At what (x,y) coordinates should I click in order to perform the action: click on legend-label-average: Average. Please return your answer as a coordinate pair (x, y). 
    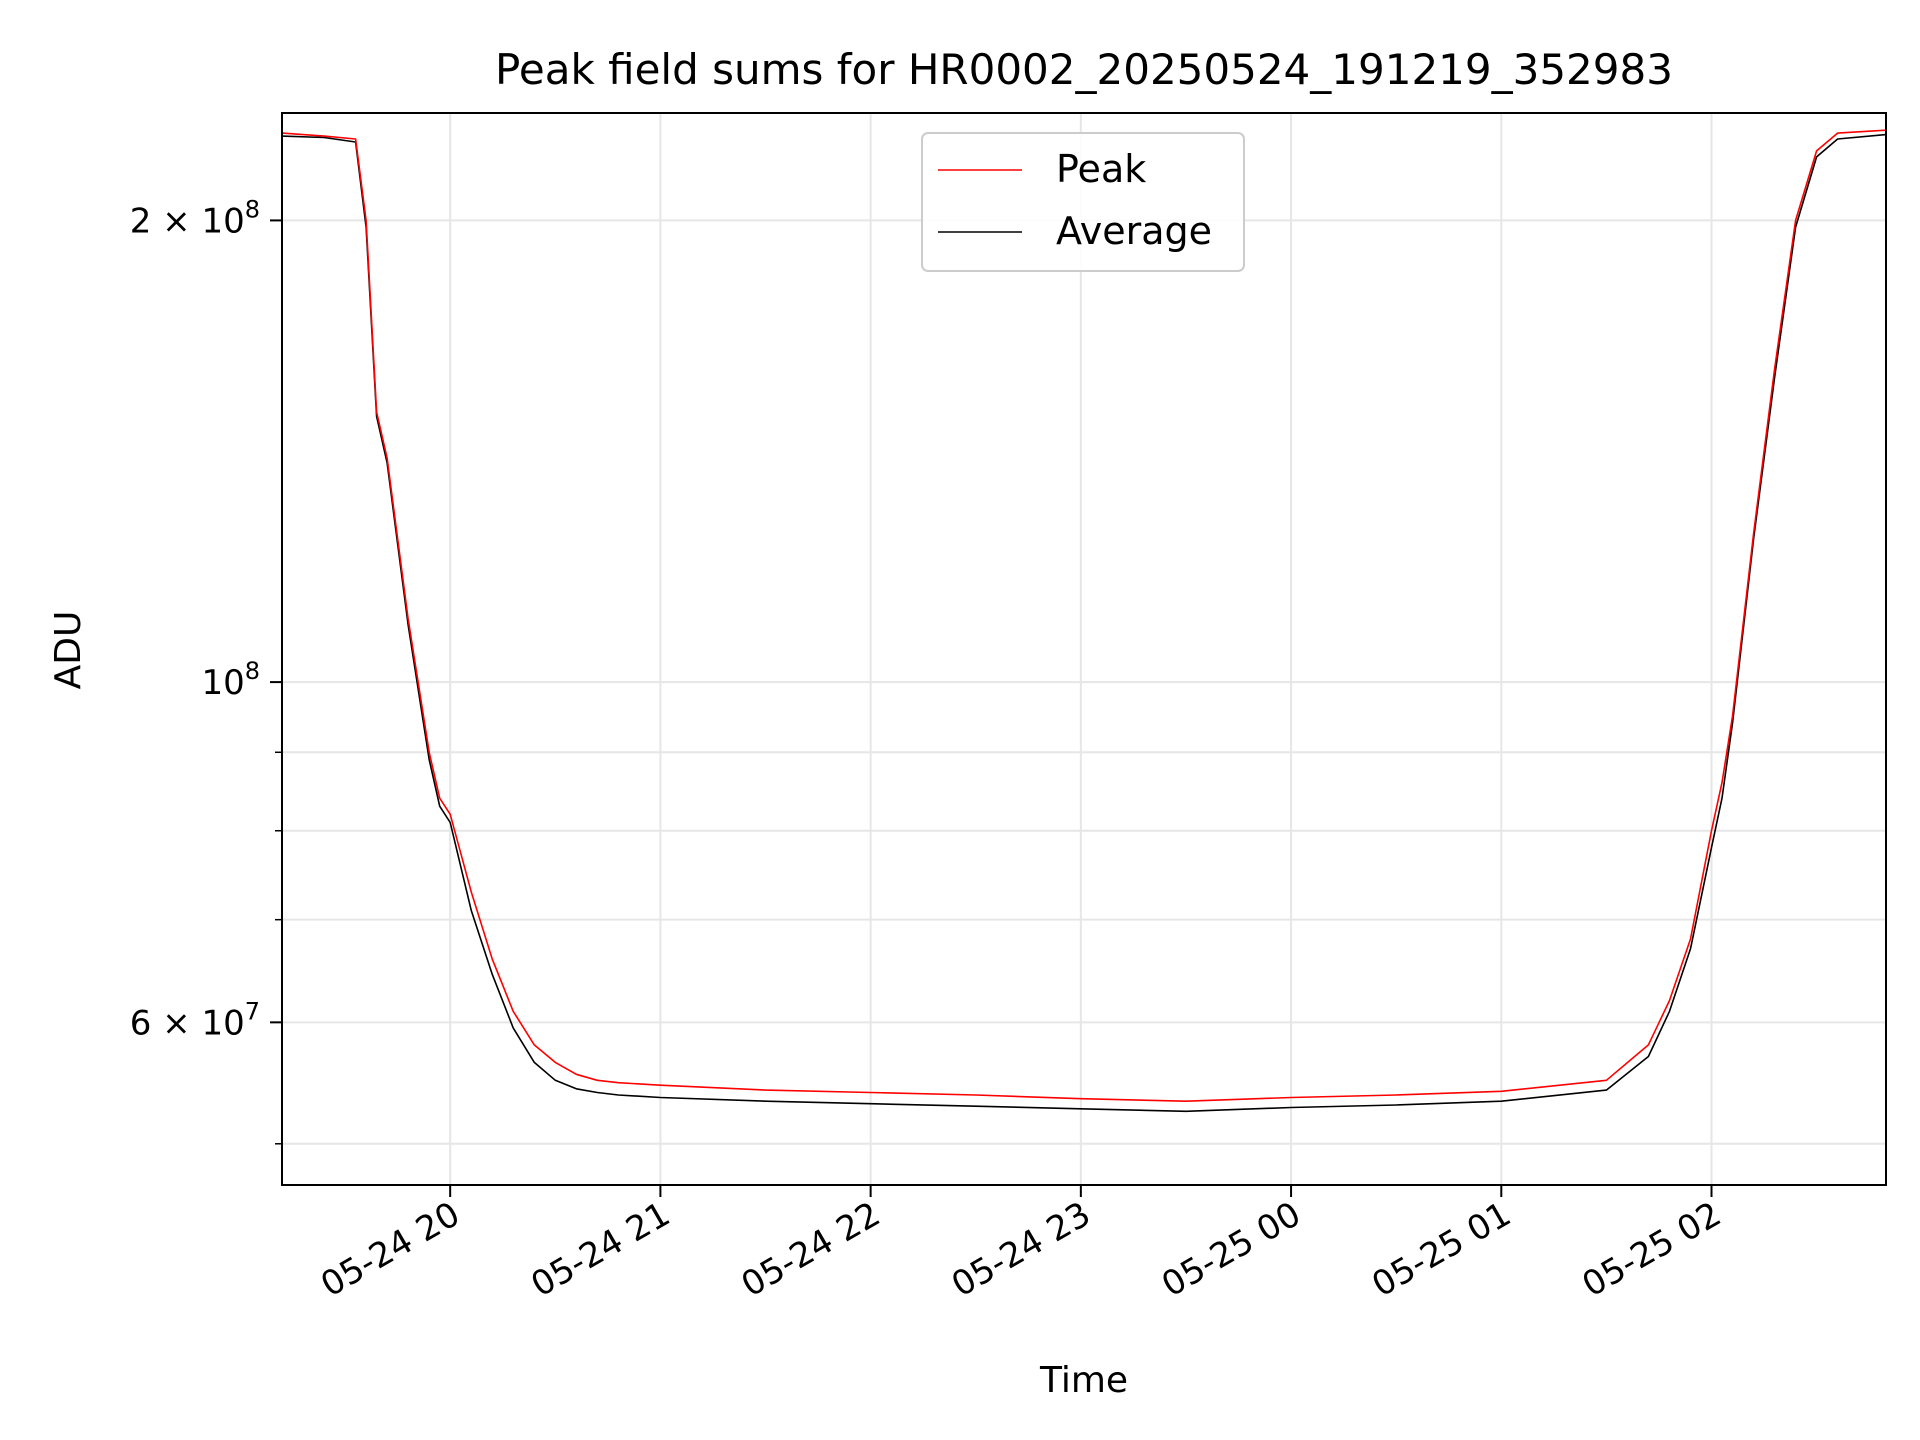
    Looking at the image, I should click on (1134, 231).